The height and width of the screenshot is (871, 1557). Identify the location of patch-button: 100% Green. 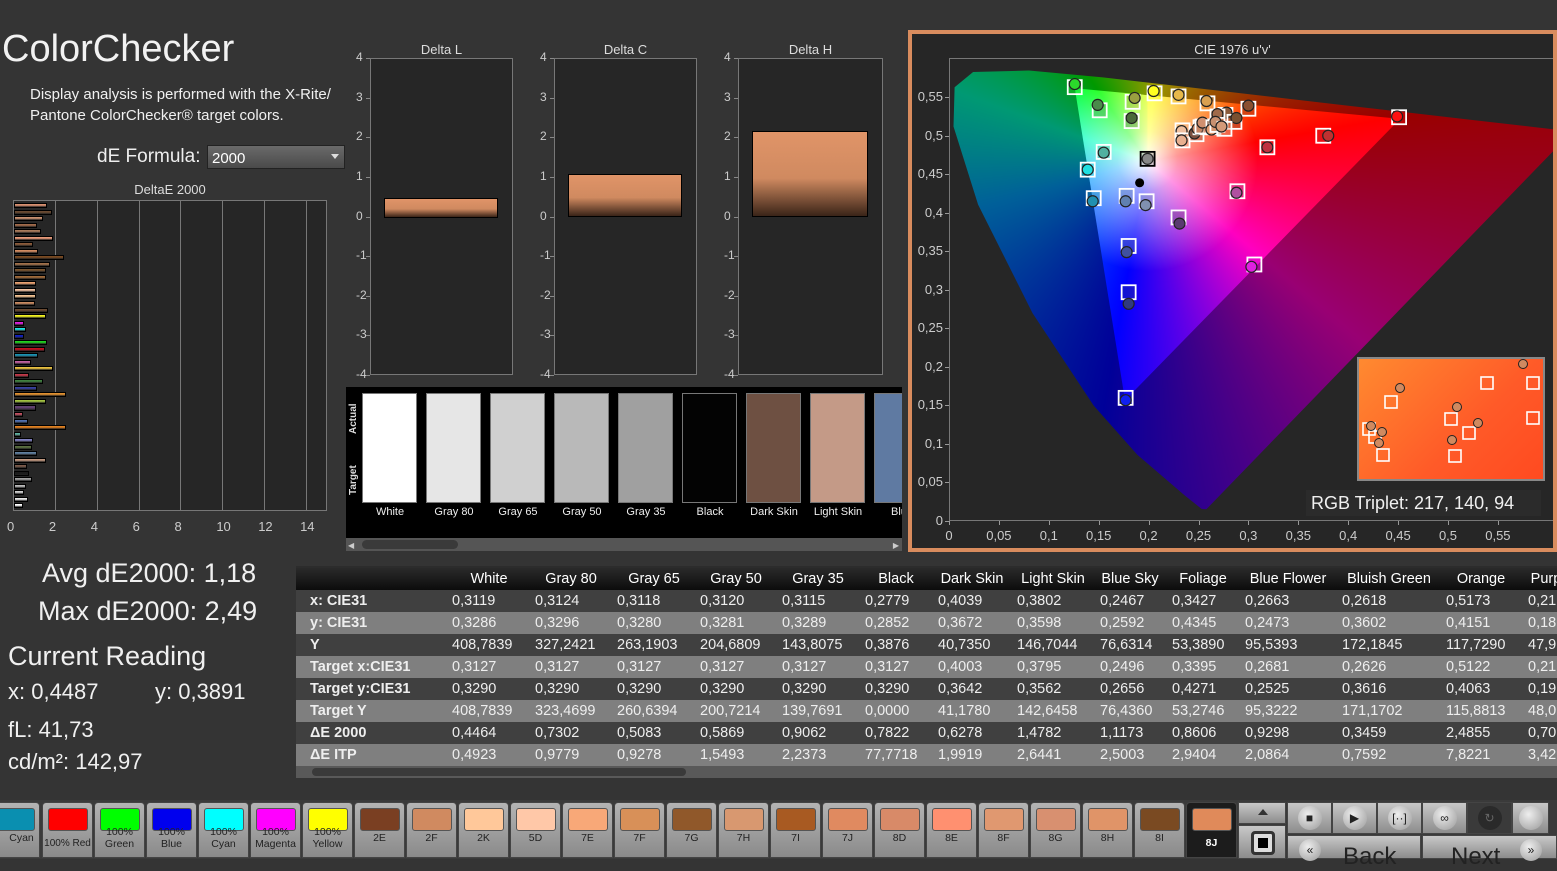
(119, 830).